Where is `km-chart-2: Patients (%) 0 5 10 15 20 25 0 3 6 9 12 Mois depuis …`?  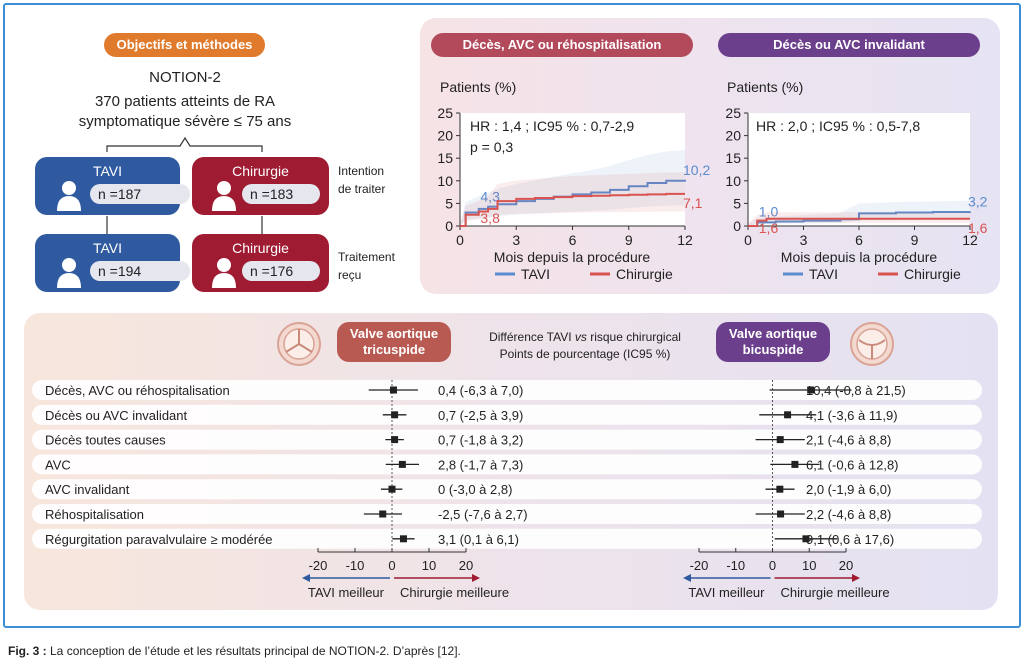
km-chart-2: Patients (%) 0 5 10 15 20 25 0 3 6 9 12 Mois depuis … is located at coordinates (856, 180).